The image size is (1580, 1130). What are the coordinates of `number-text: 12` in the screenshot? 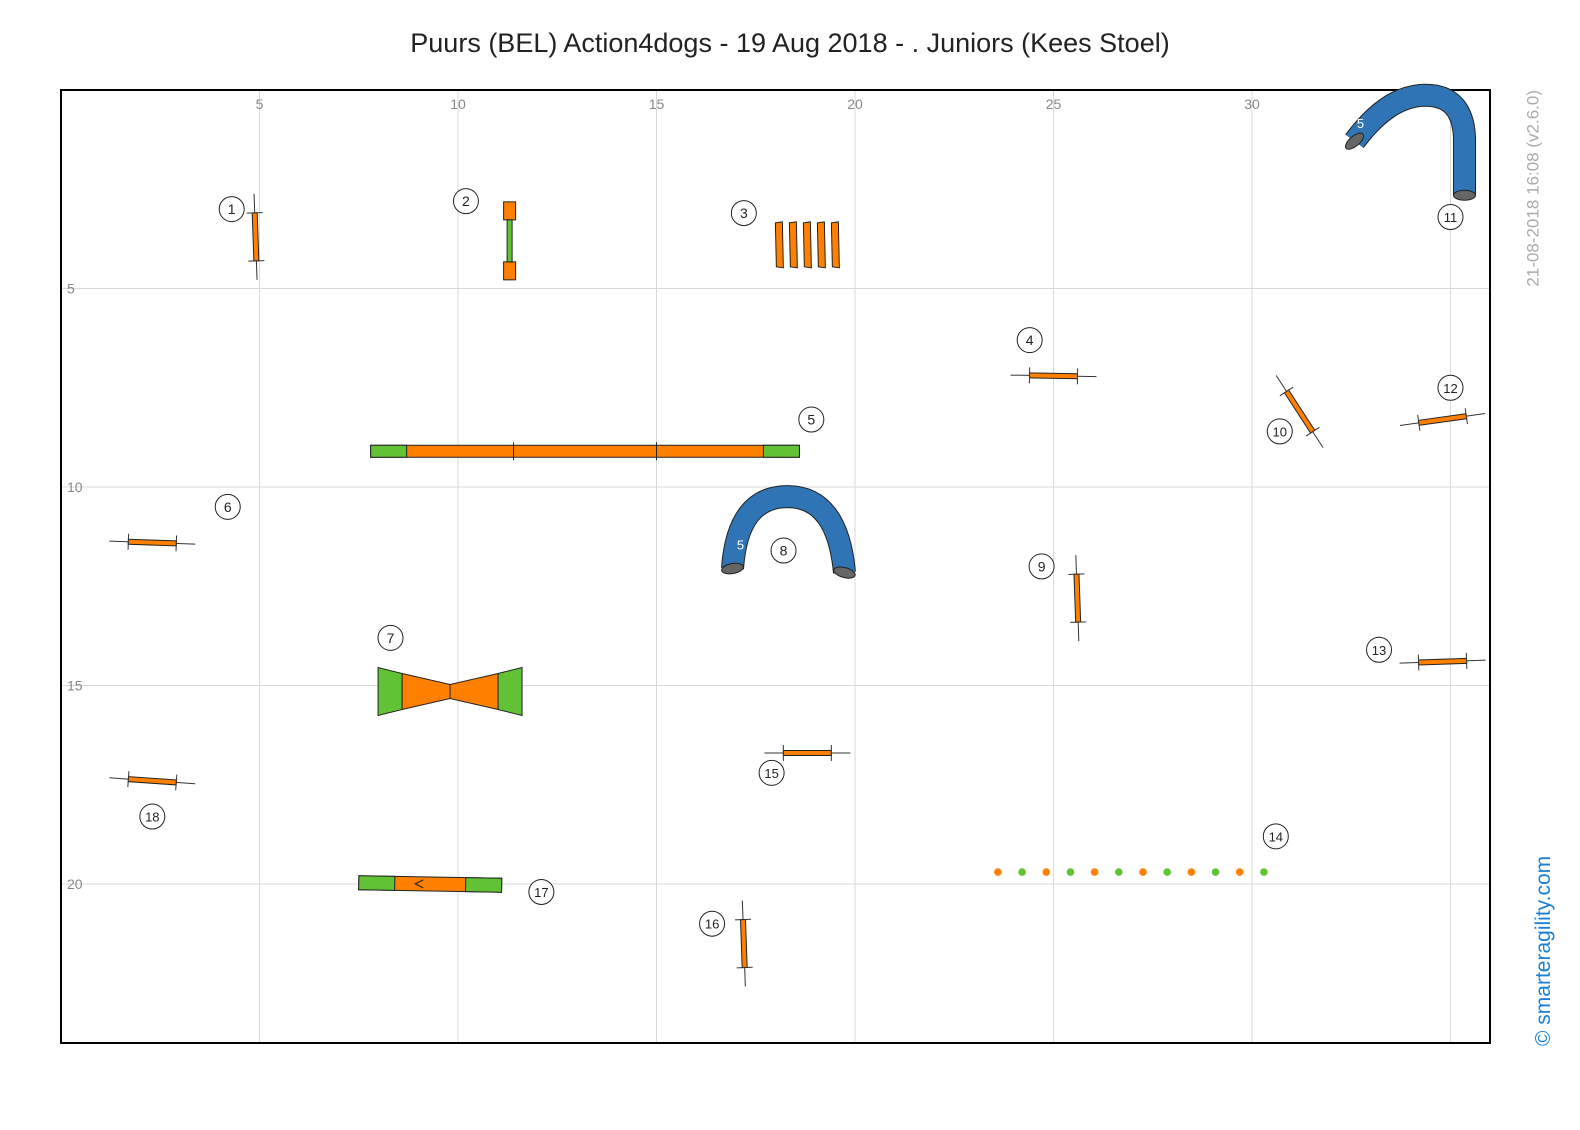 It's located at (1450, 388).